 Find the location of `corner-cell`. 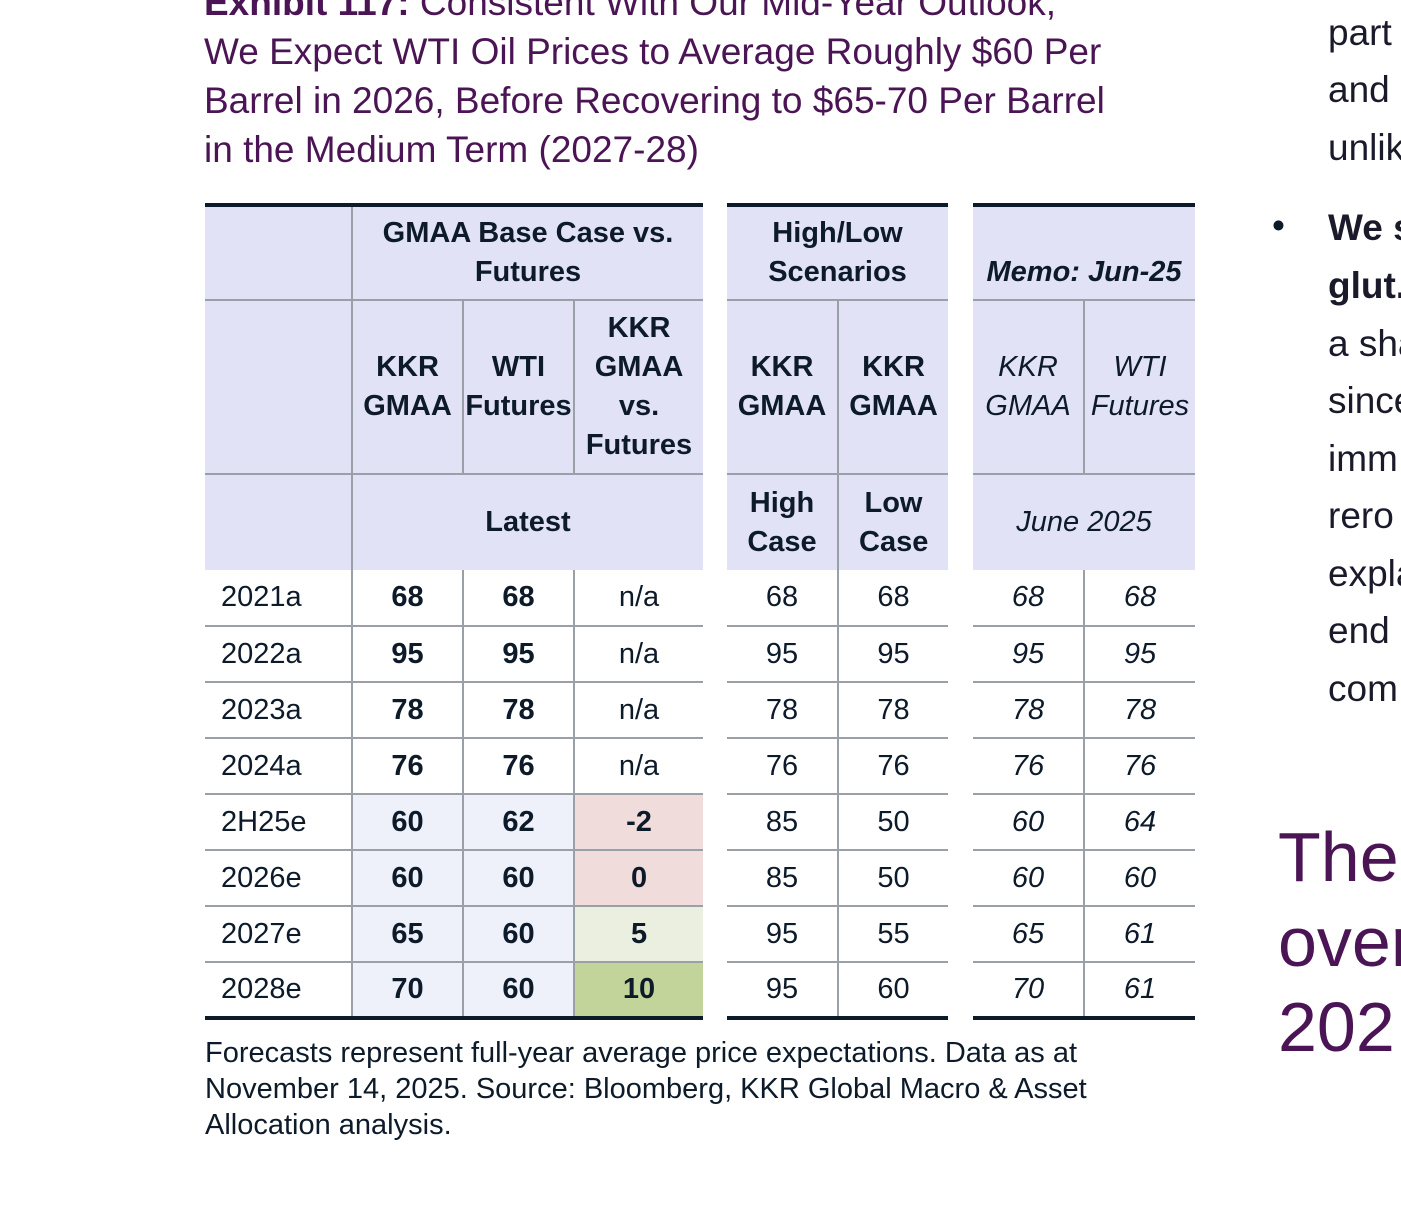

corner-cell is located at coordinates (279, 253).